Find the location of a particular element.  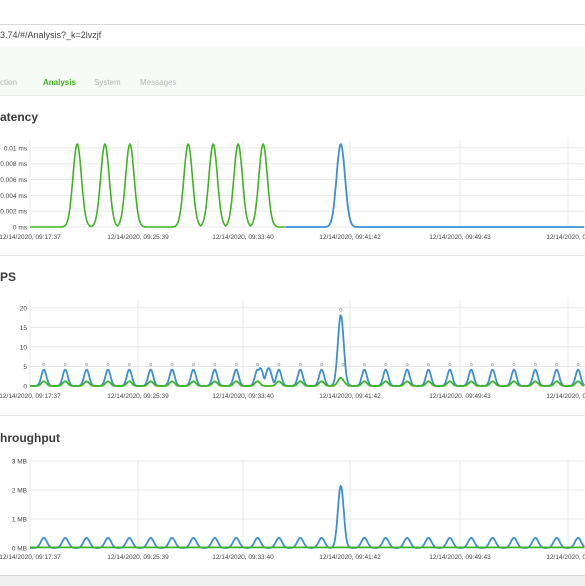

iops-panel-title: PS is located at coordinates (8, 277).